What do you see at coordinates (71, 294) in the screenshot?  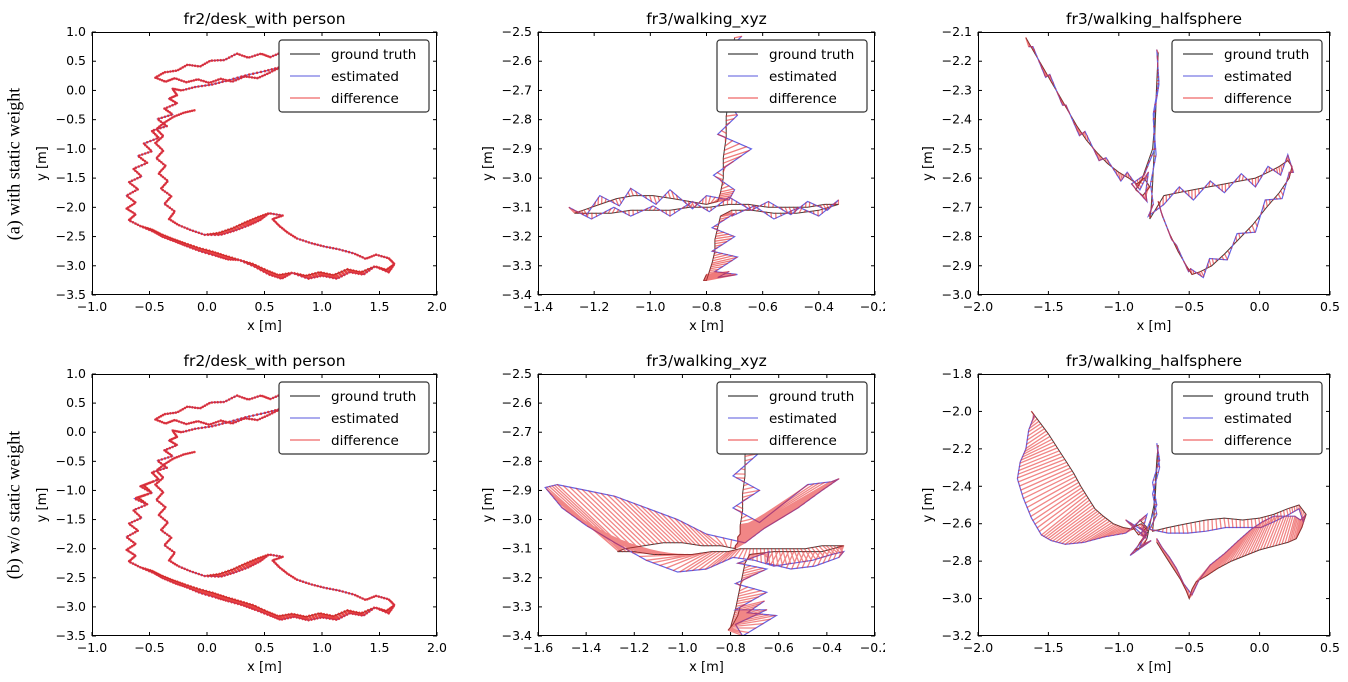 I see `y-tick-label: −3.5` at bounding box center [71, 294].